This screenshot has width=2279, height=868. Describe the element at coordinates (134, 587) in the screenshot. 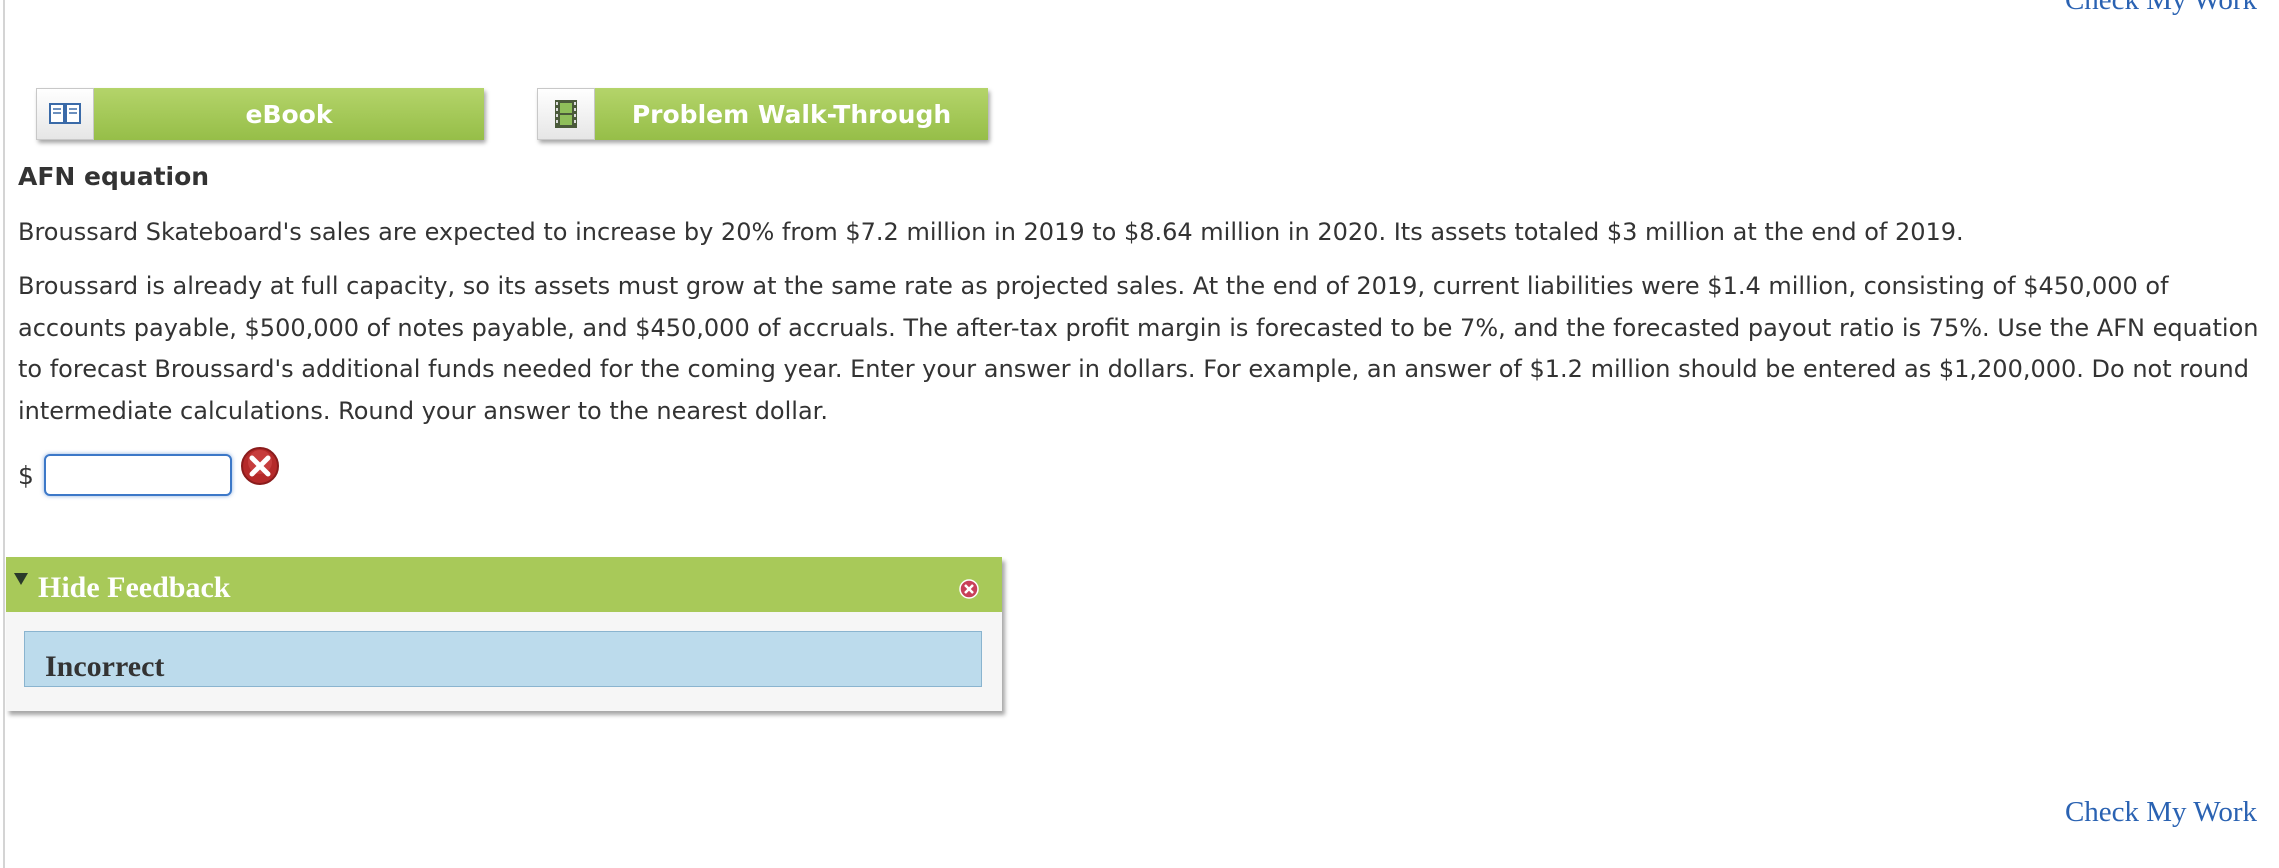

I see `hide-feedback-toggle: Hide Feedback` at that location.